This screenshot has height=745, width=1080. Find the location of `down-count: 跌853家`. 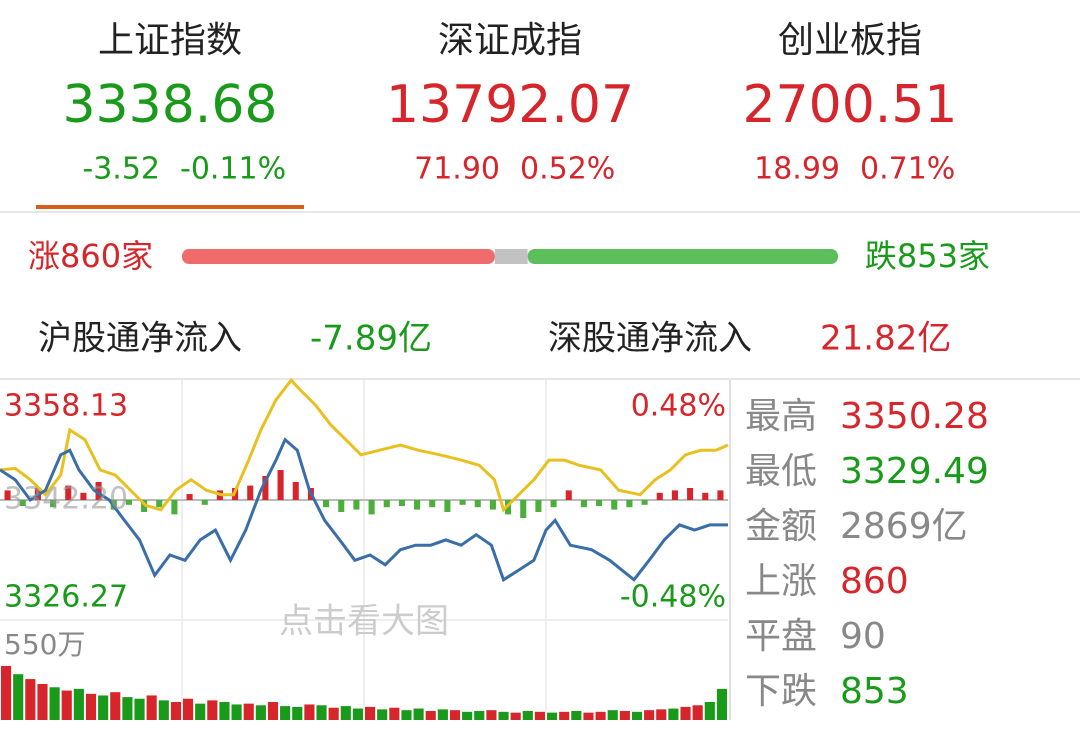

down-count: 跌853家 is located at coordinates (927, 256).